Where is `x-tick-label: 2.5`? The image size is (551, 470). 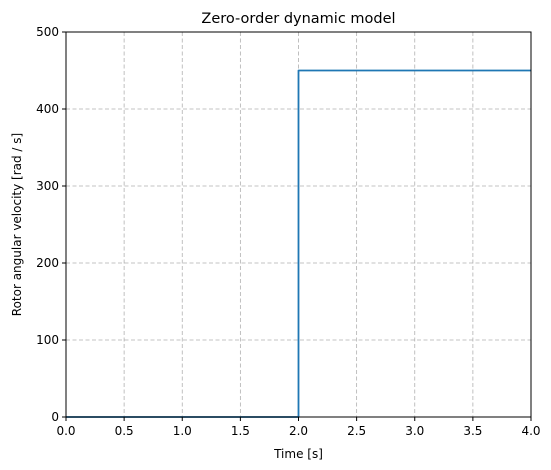
x-tick-label: 2.5 is located at coordinates (356, 431).